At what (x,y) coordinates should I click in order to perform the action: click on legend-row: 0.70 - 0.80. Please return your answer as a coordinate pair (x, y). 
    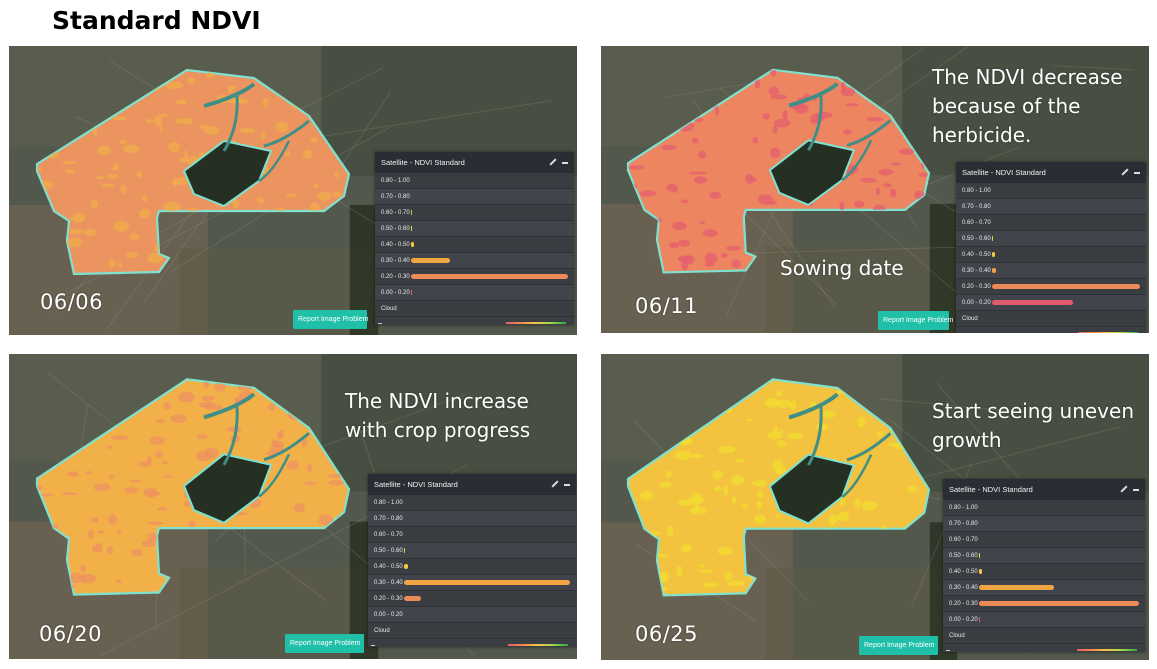
    Looking at the image, I should click on (474, 197).